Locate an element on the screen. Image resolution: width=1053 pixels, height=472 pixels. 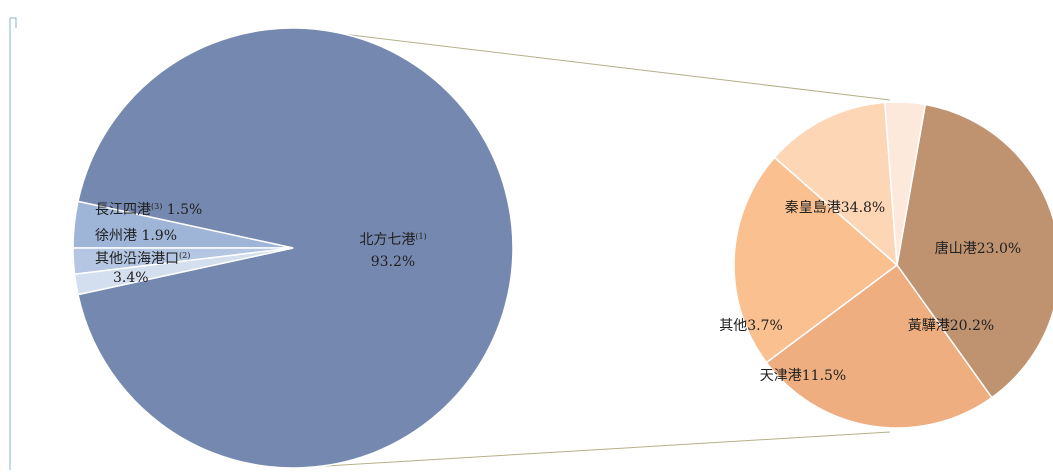
connector-line-bottom is located at coordinates (591, 450).